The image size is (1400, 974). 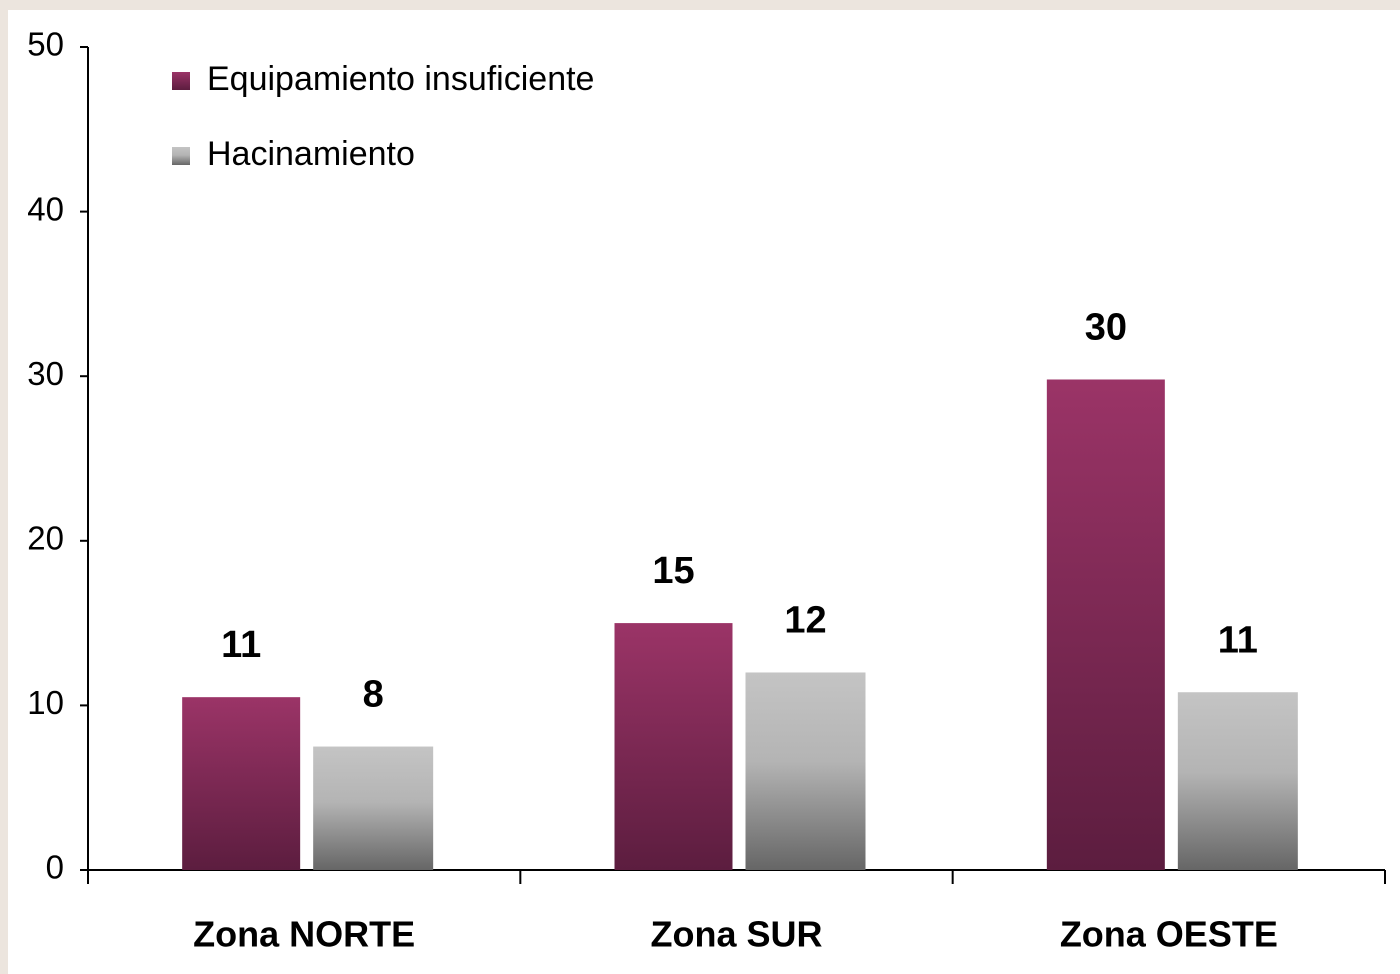 What do you see at coordinates (45, 44) in the screenshot?
I see `y-tick-label: 50` at bounding box center [45, 44].